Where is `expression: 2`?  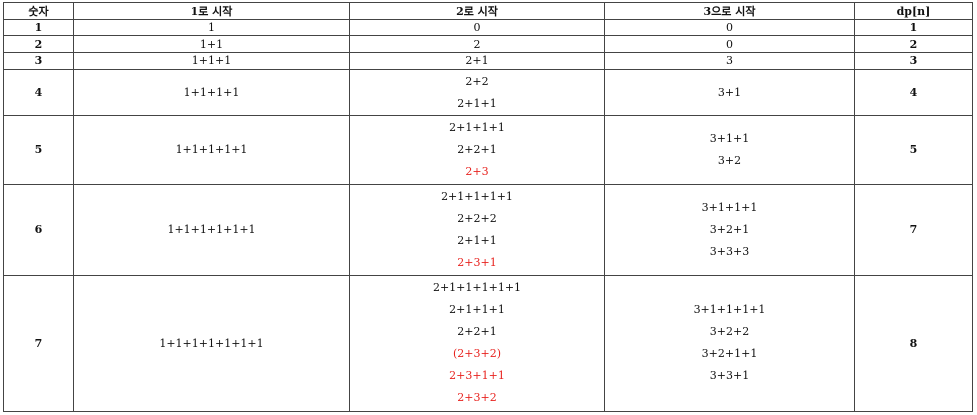
expression: 2 is located at coordinates (477, 44).